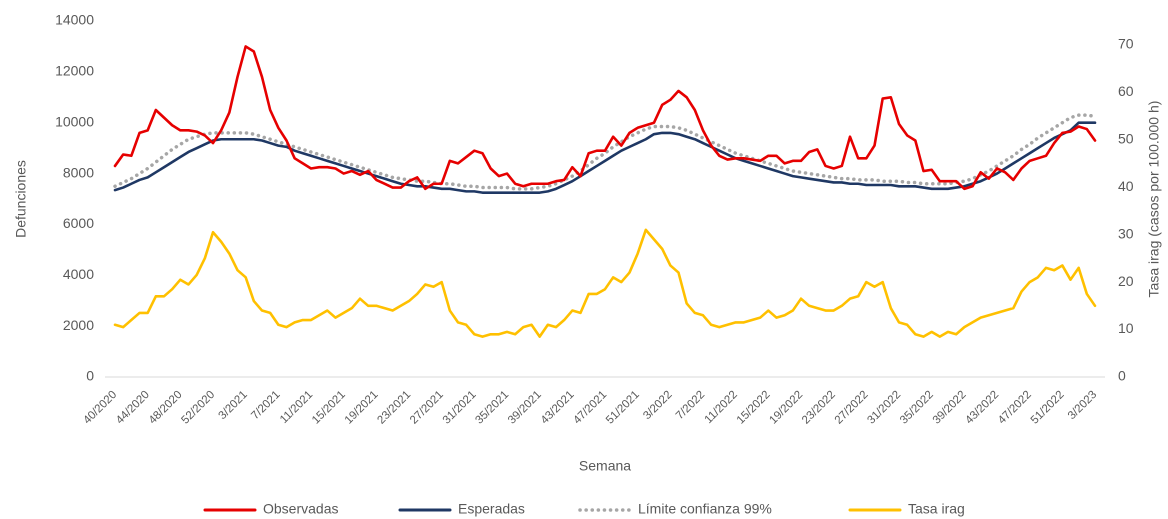 The width and height of the screenshot is (1168, 519). What do you see at coordinates (657, 405) in the screenshot?
I see `x-tick-label: 3/2022` at bounding box center [657, 405].